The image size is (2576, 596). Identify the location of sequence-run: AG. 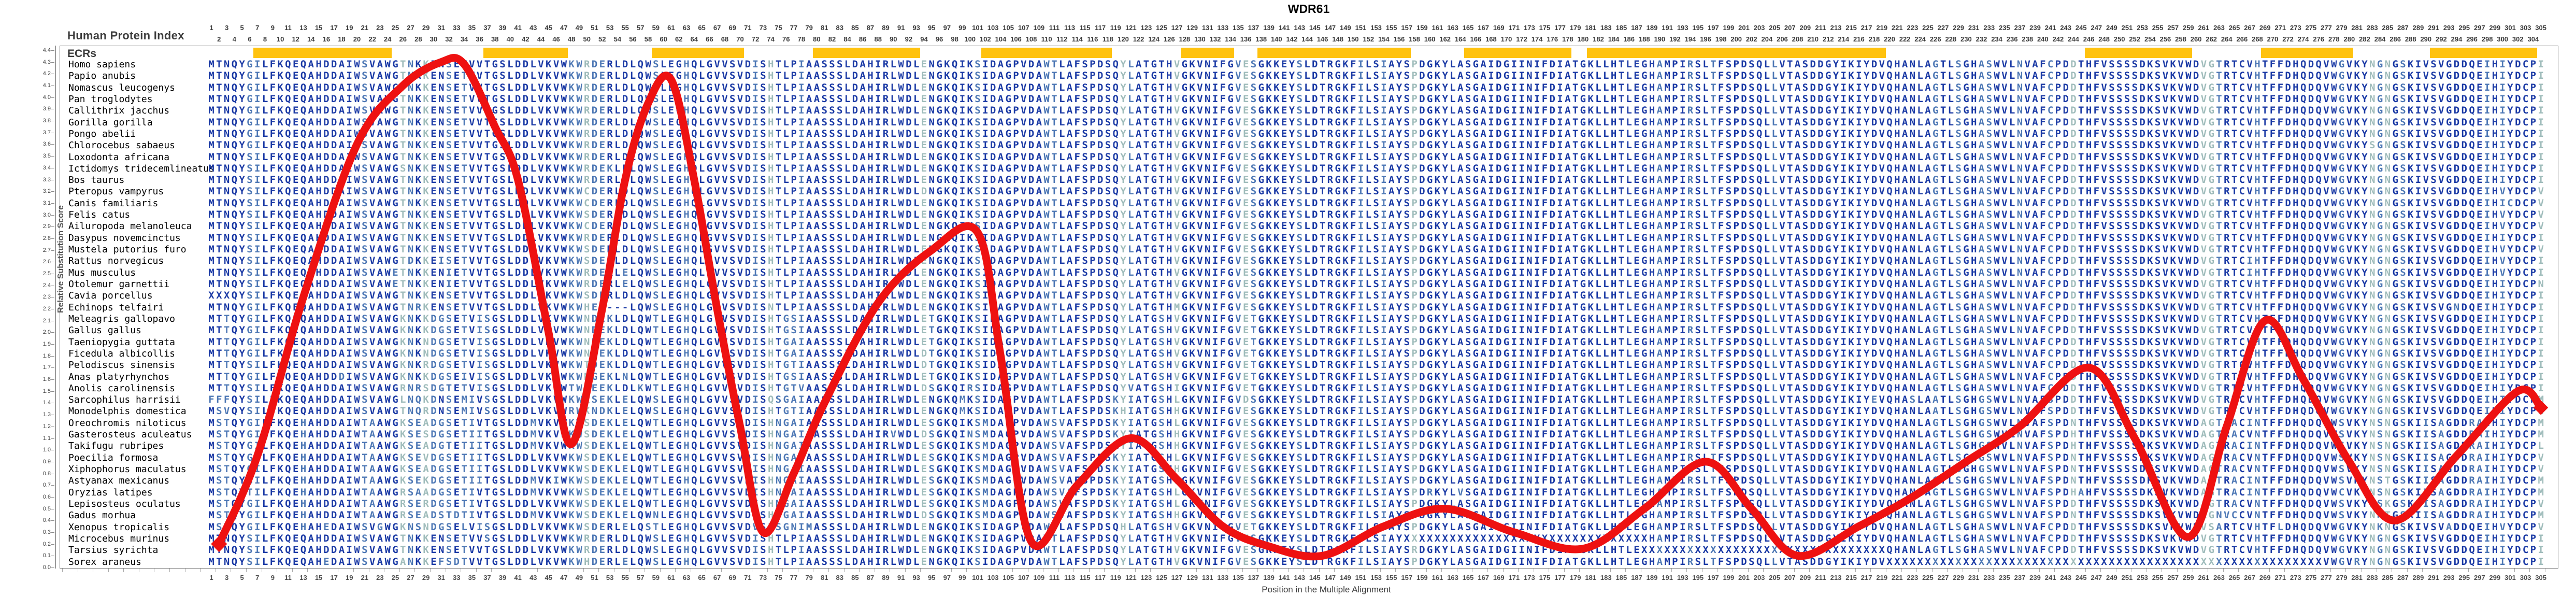
(2208, 515).